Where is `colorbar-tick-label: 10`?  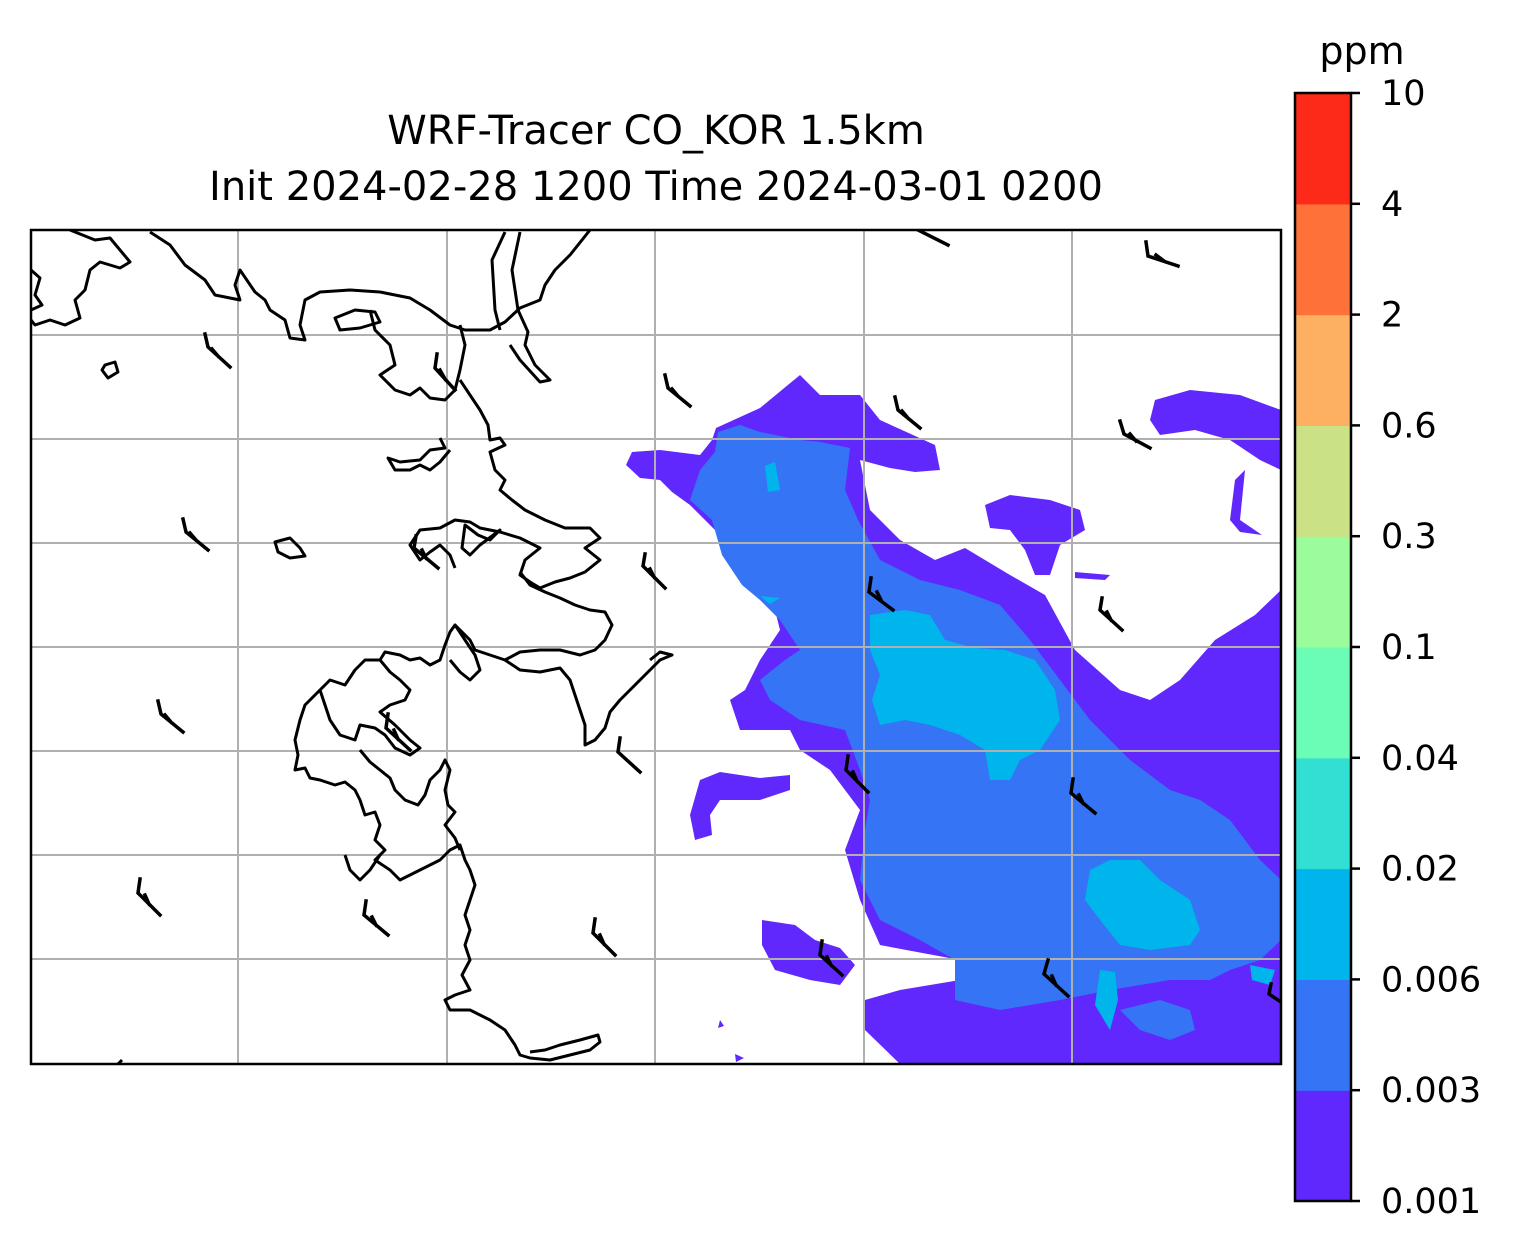
colorbar-tick-label: 10 is located at coordinates (1403, 94).